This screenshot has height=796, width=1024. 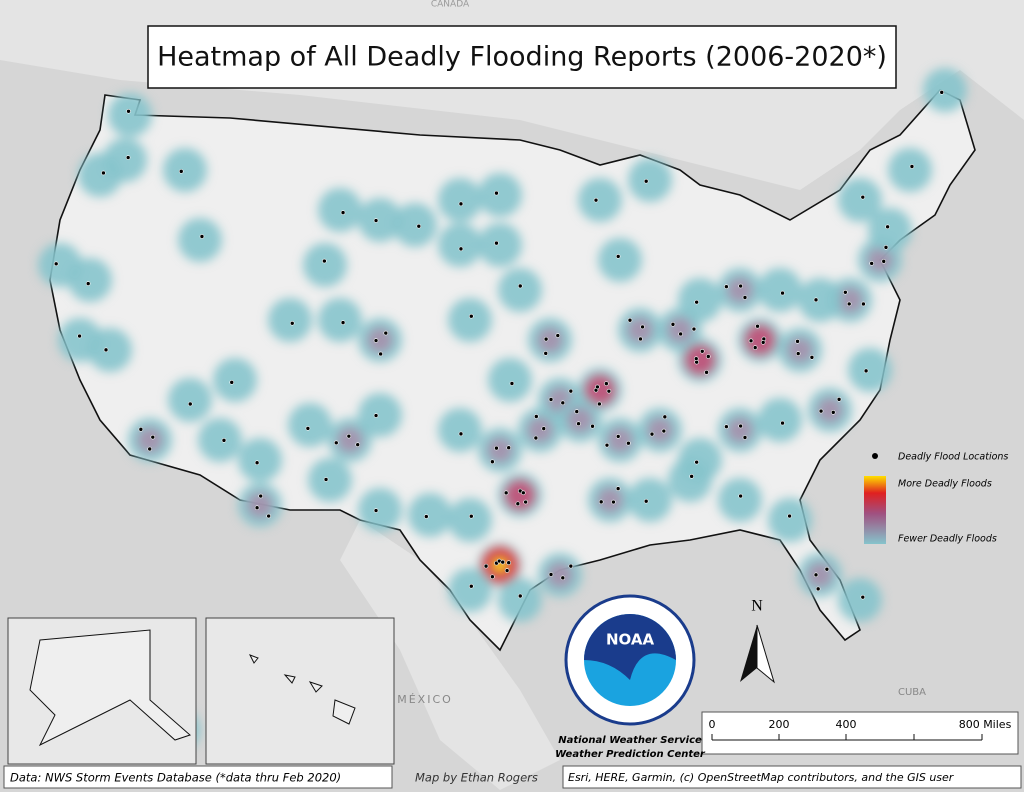 I want to click on author-text: Map by Ethan Rogers, so click(x=476, y=778).